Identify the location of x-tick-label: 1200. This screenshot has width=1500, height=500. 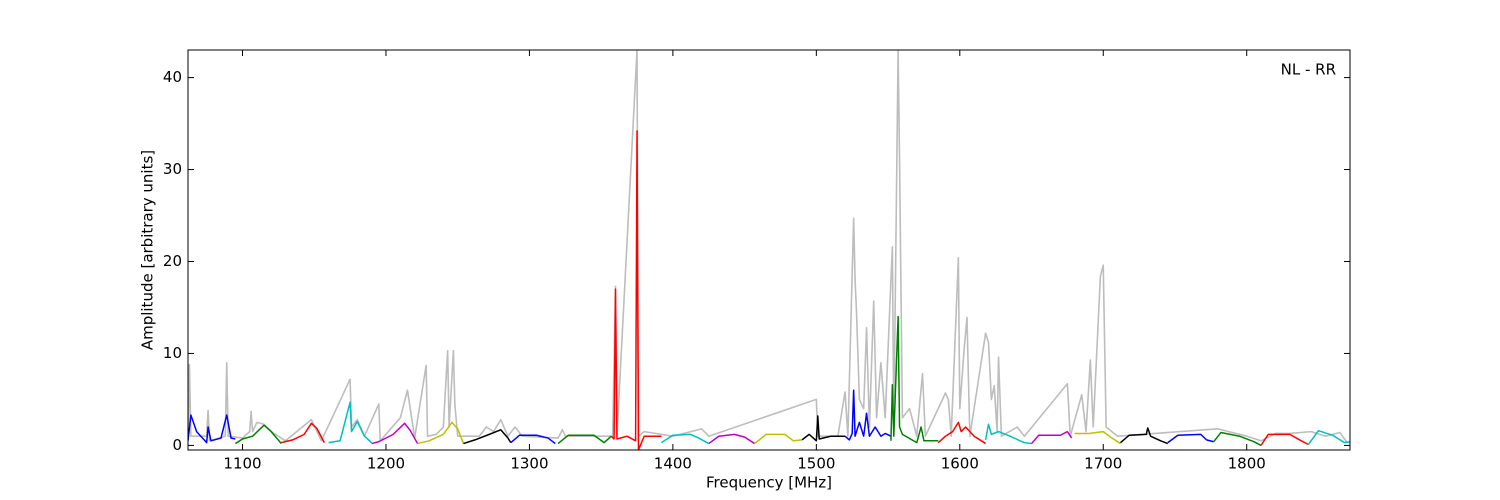
(386, 464).